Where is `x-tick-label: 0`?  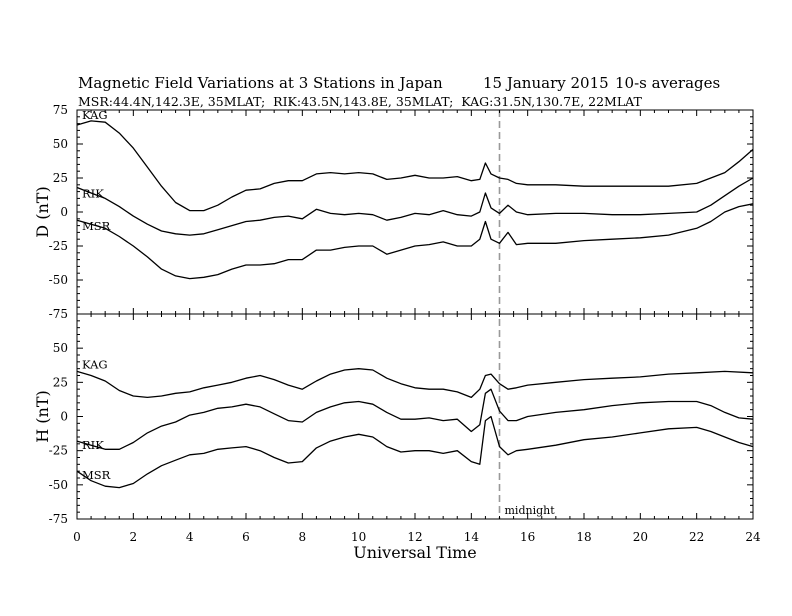 x-tick-label: 0 is located at coordinates (77, 537).